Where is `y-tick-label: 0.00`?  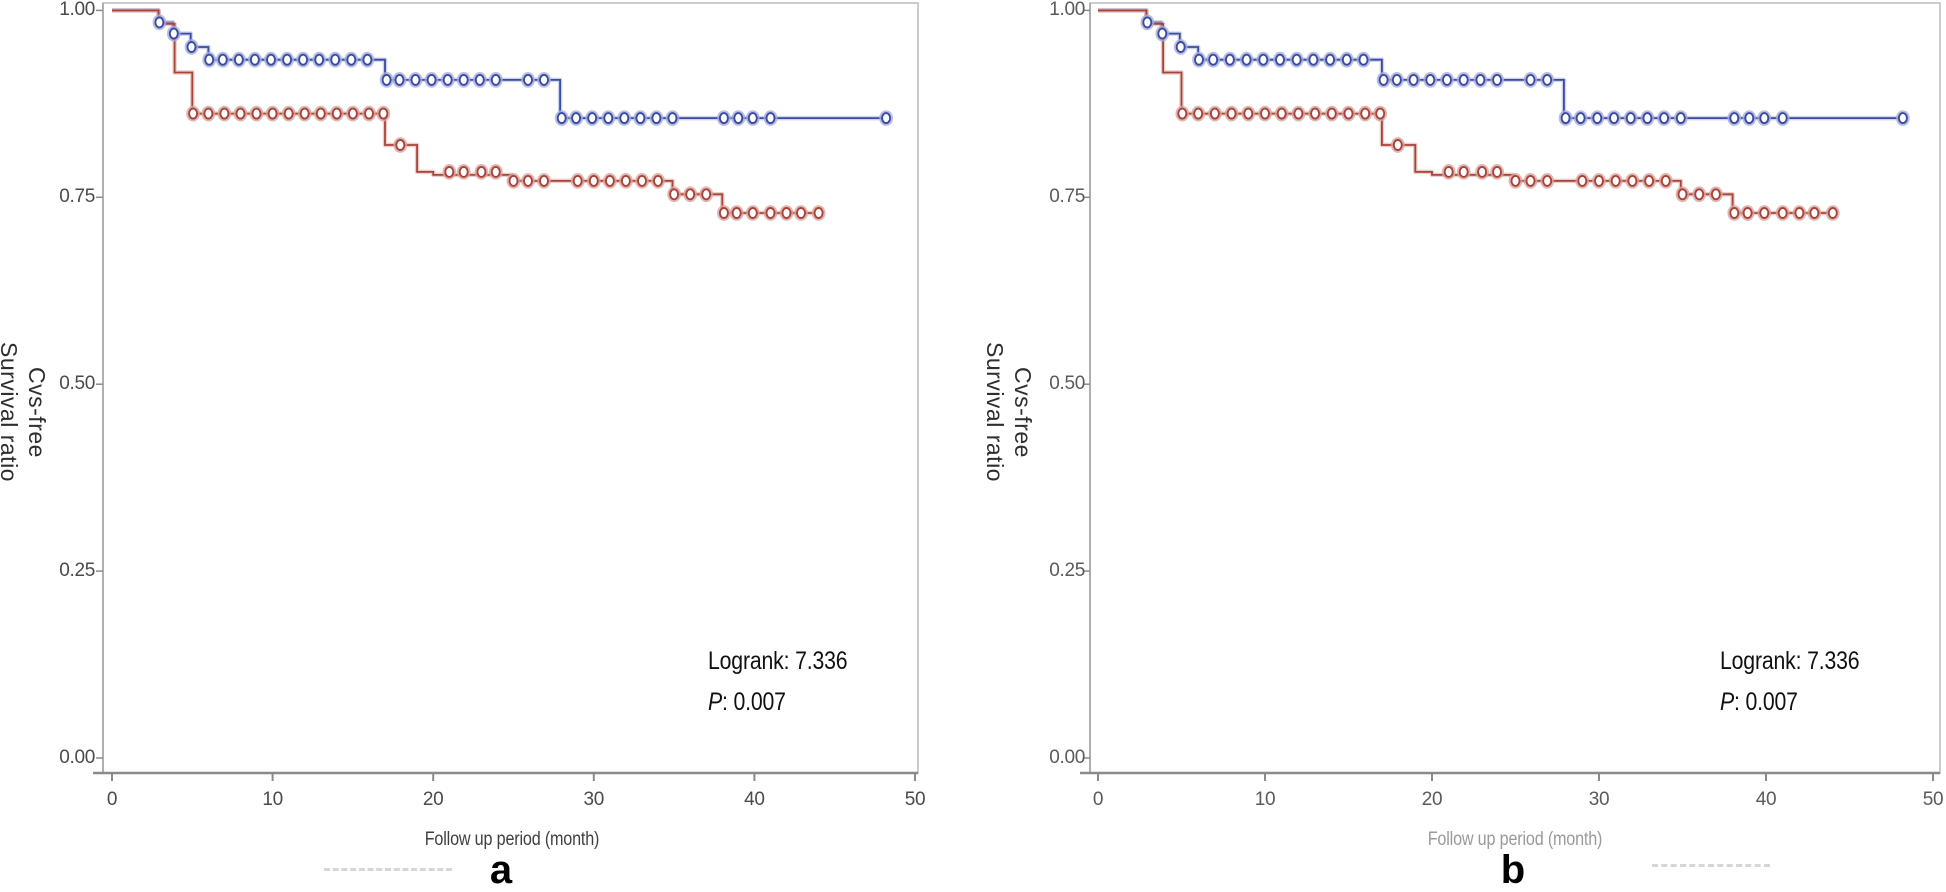 y-tick-label: 0.00 is located at coordinates (77, 757).